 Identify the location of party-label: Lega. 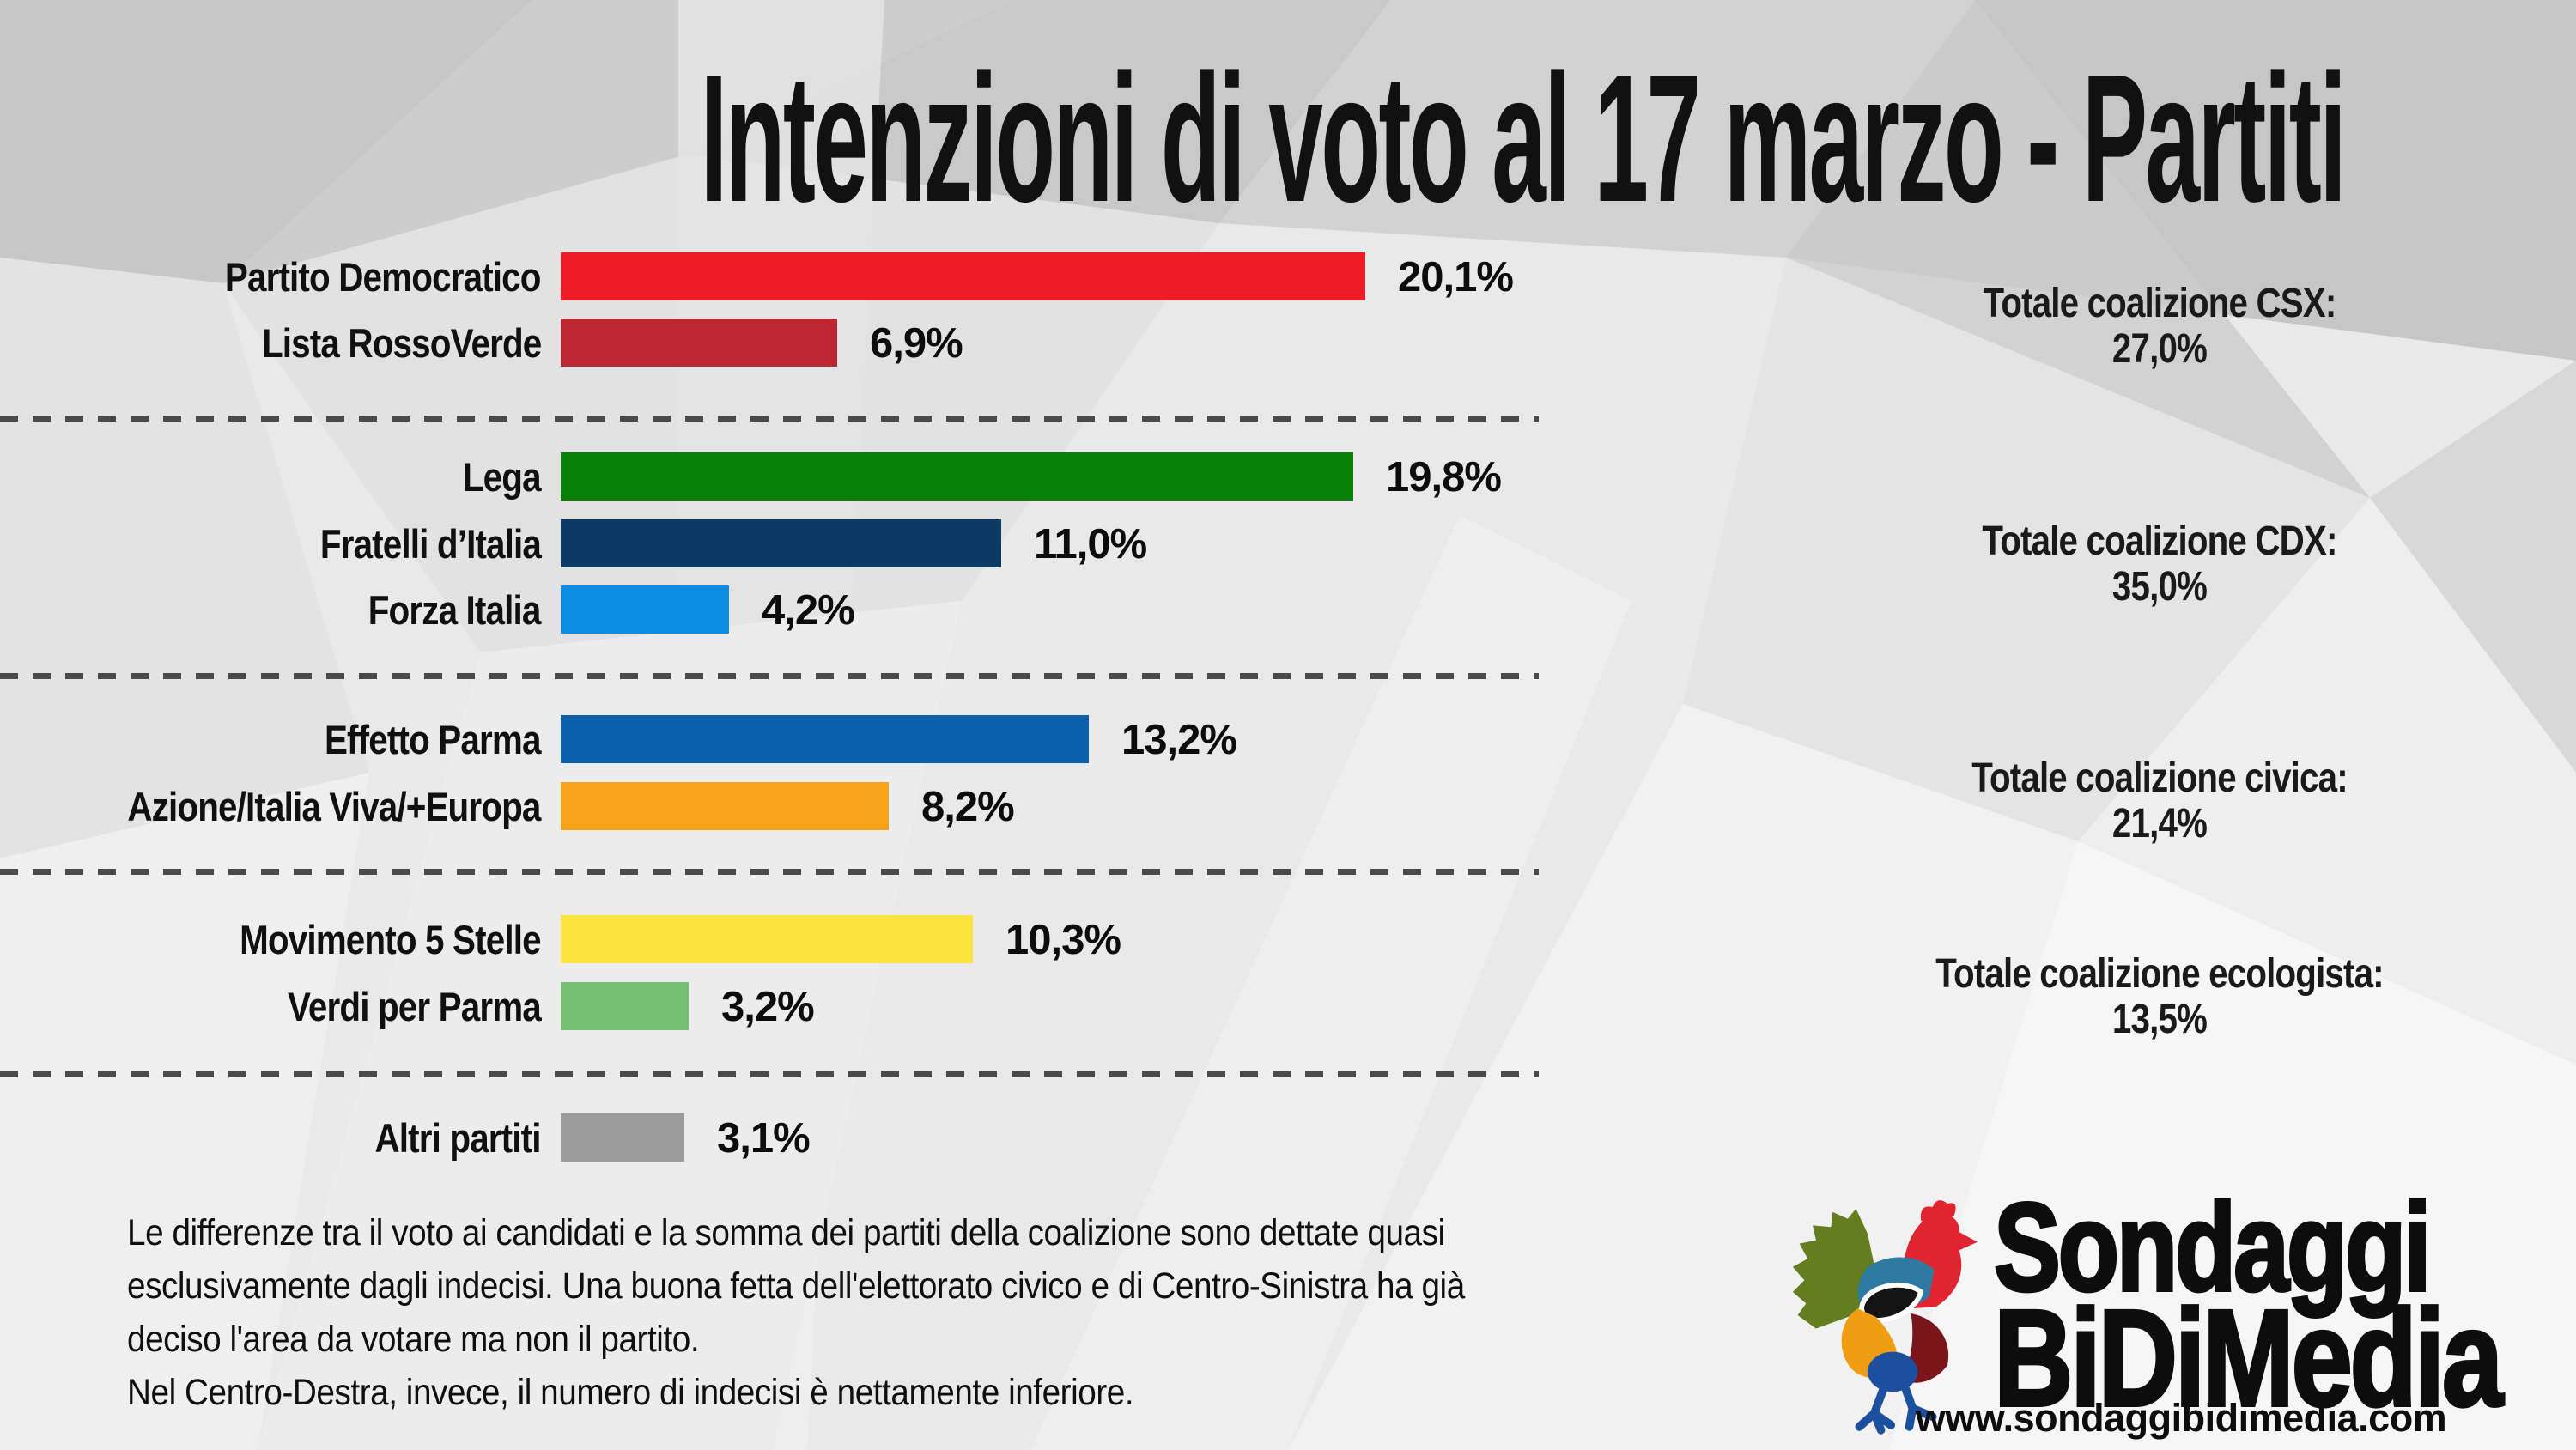
(503, 477).